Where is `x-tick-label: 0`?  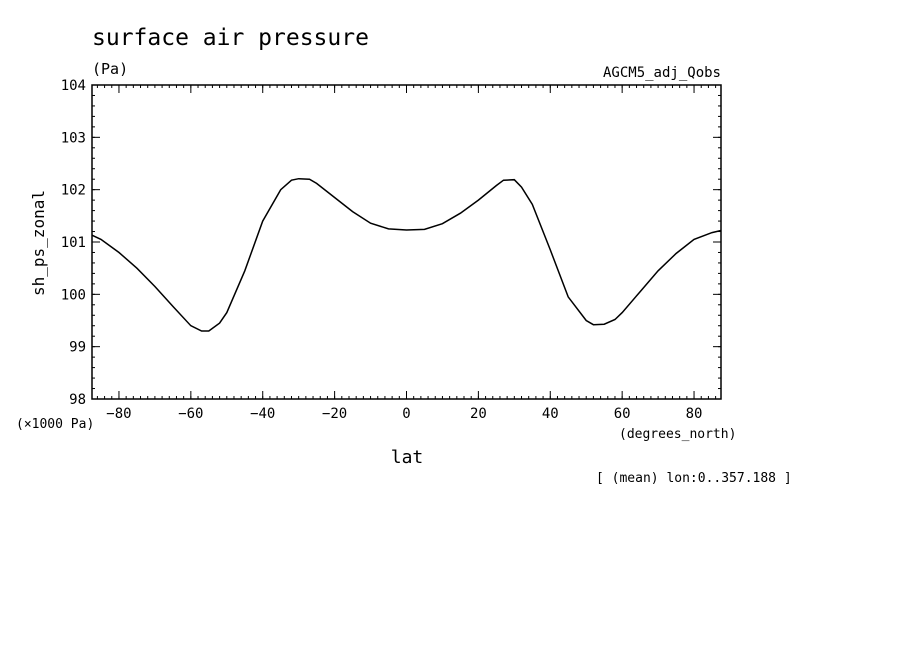
x-tick-label: 0 is located at coordinates (406, 414).